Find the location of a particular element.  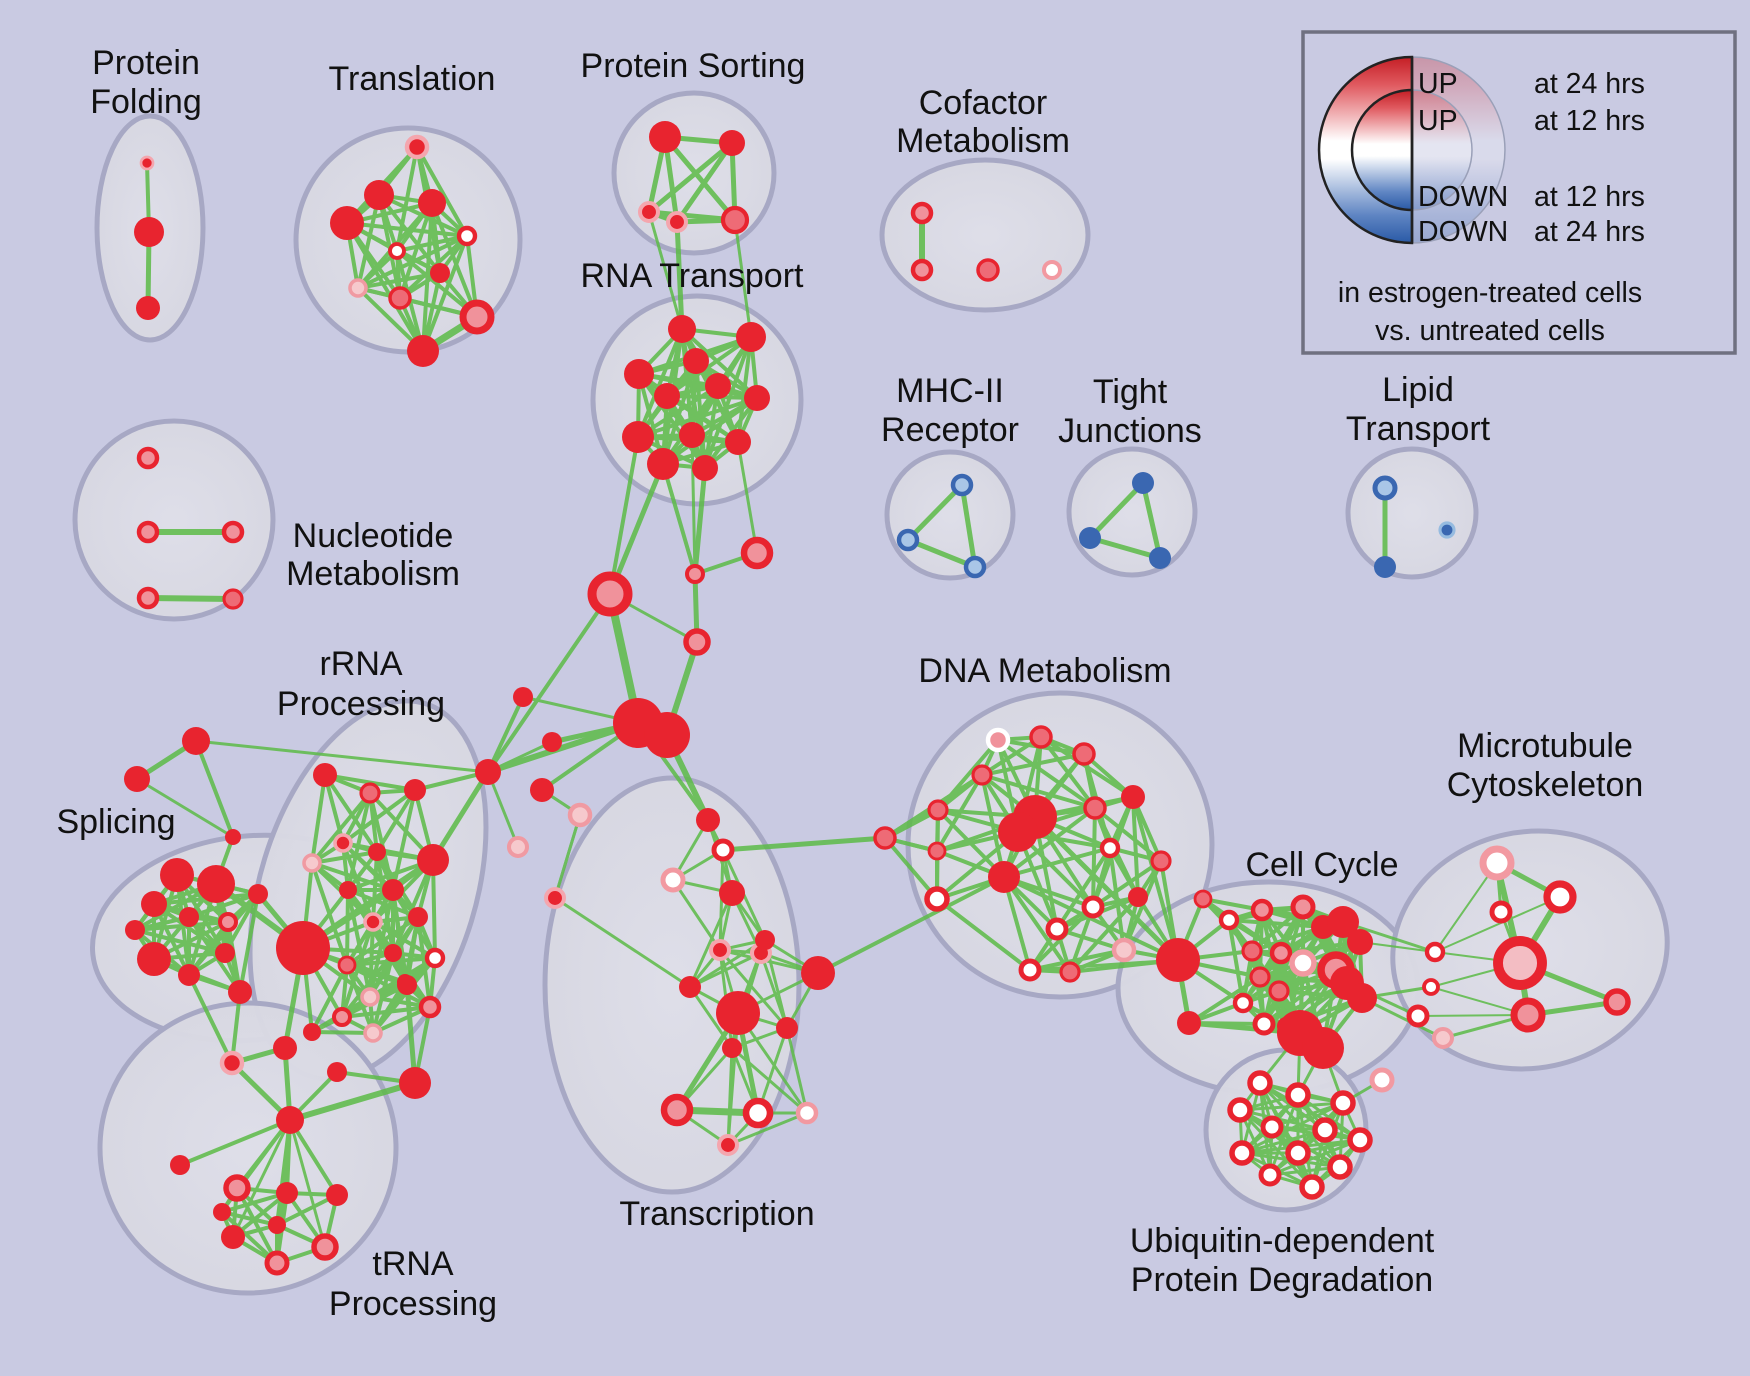

cluster-label-nucleotide-metabolism: Nucleotide Metabolism is located at coordinates (373, 555).